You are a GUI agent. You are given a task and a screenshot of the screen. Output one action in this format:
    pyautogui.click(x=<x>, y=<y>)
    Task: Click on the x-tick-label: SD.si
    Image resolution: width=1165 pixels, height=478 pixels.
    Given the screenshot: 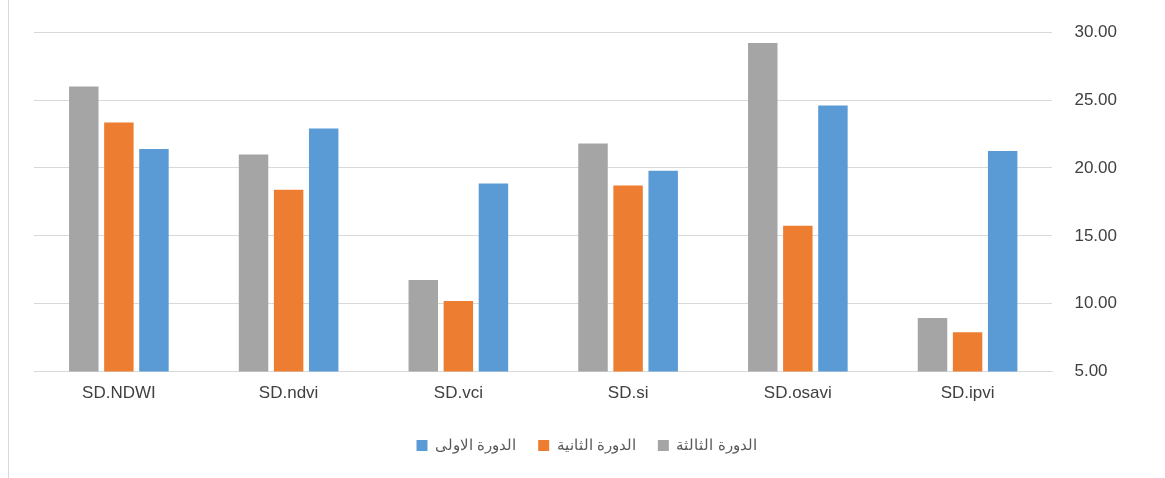 What is the action you would take?
    pyautogui.click(x=628, y=393)
    